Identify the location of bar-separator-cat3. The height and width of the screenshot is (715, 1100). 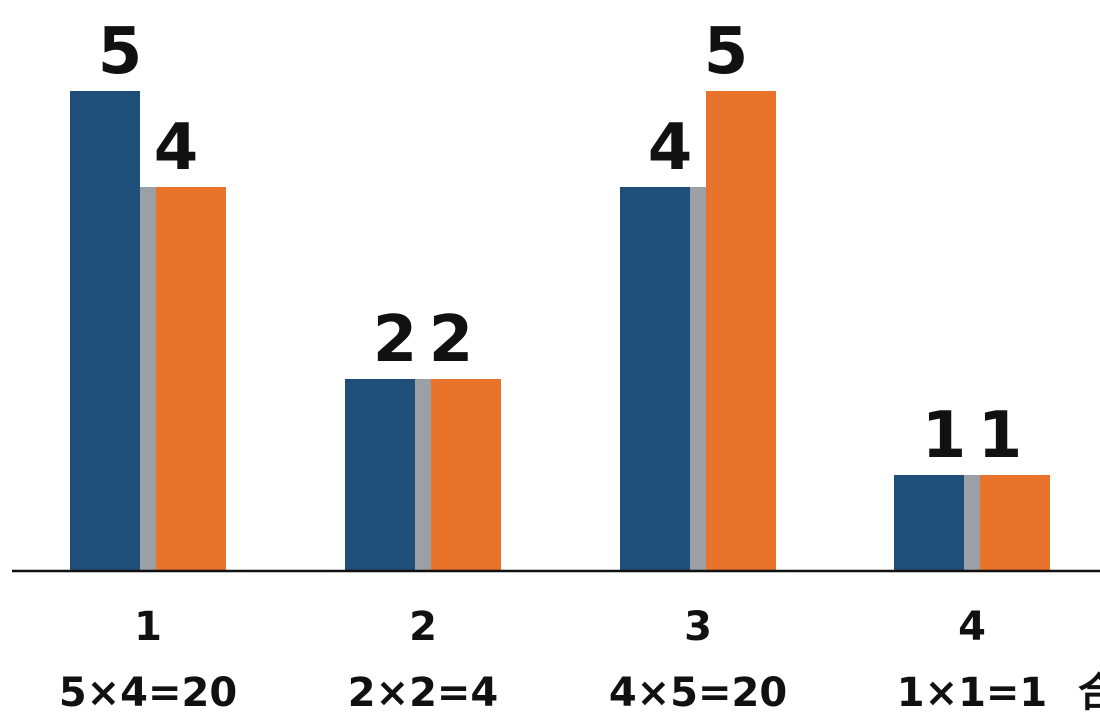
(698, 379).